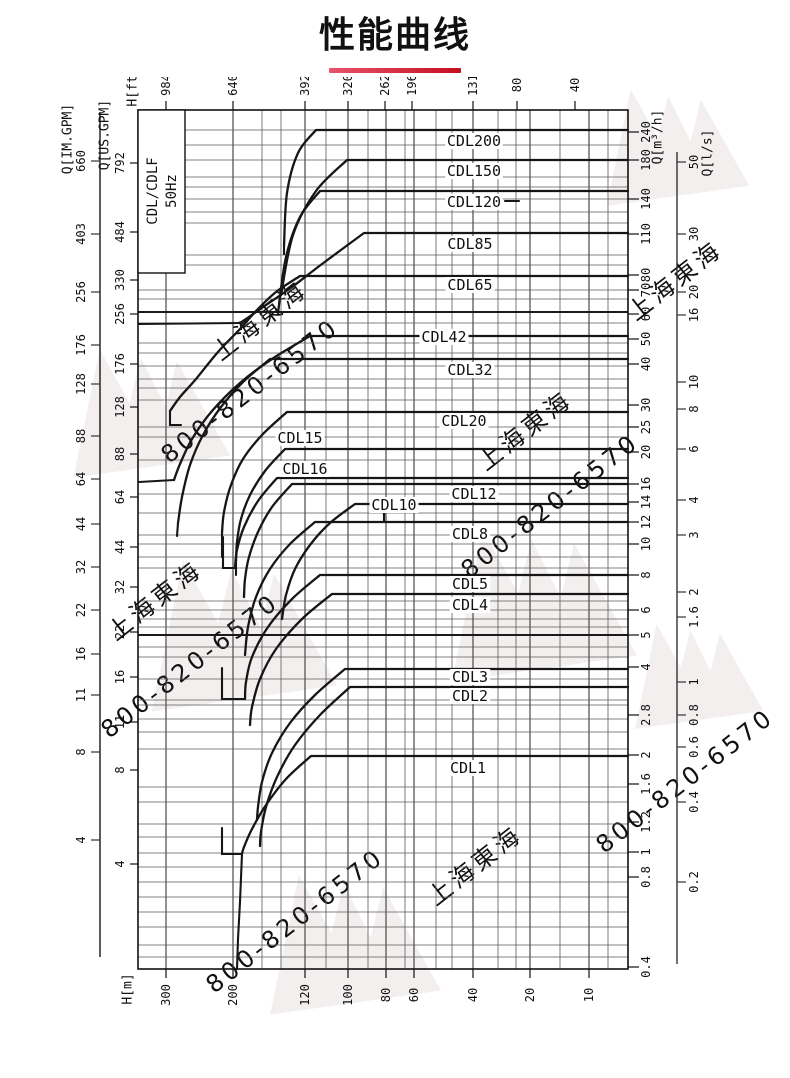 Image resolution: width=790 pixels, height=1078 pixels. Describe the element at coordinates (105, 135) in the screenshot. I see `axis-label-q-us-gpm: Q[US.GPM]` at that location.